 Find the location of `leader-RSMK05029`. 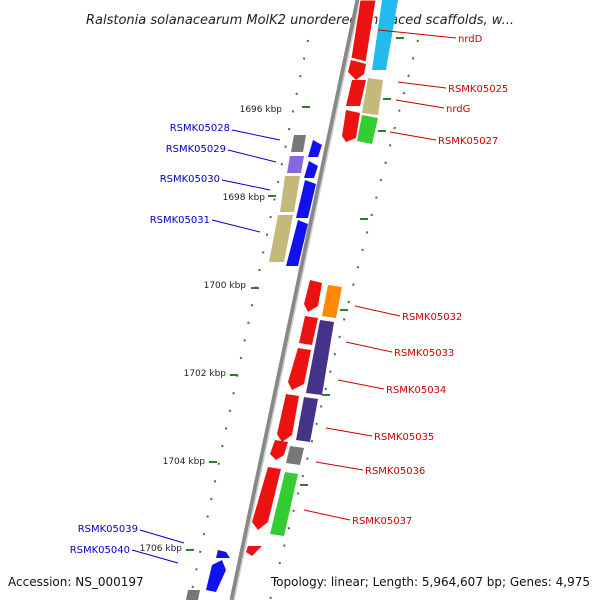

leader-RSMK05029 is located at coordinates (252, 156).